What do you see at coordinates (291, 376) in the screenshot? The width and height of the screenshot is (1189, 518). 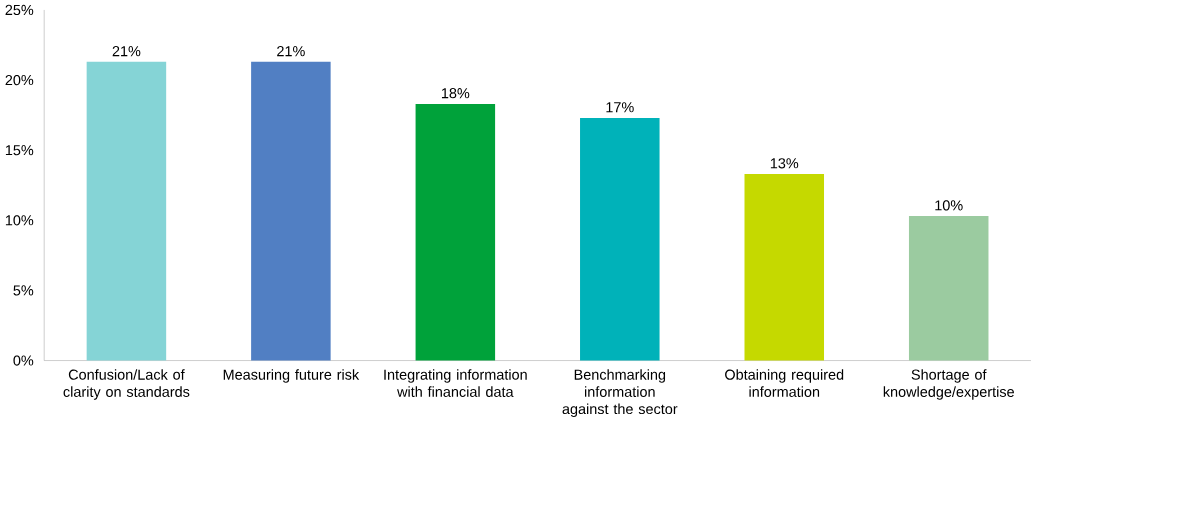 I see `x-tick-label: Measuring future risk` at bounding box center [291, 376].